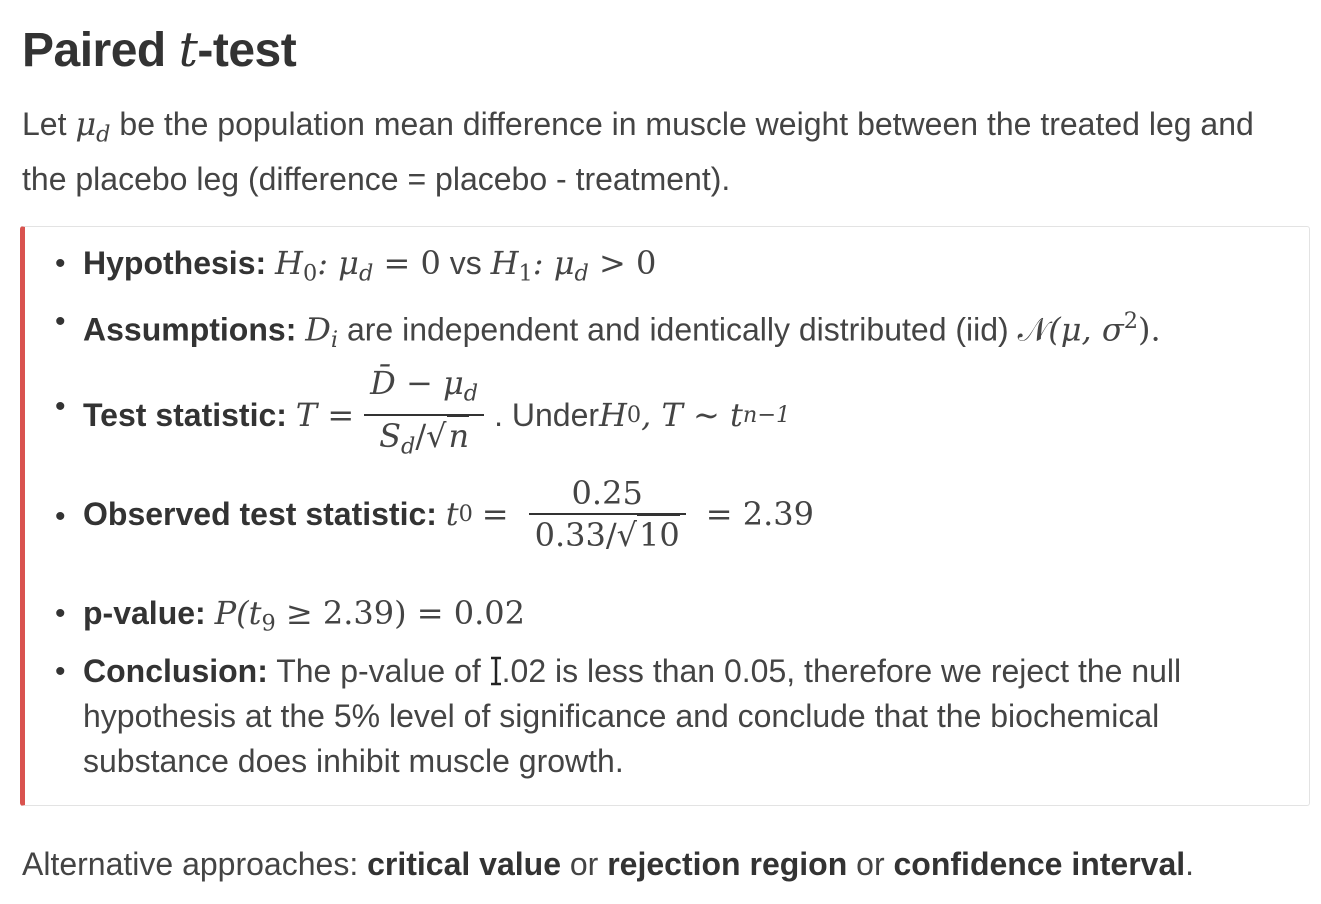 This screenshot has width=1321, height=904. I want to click on frac-denominator: S, so click(390, 435).